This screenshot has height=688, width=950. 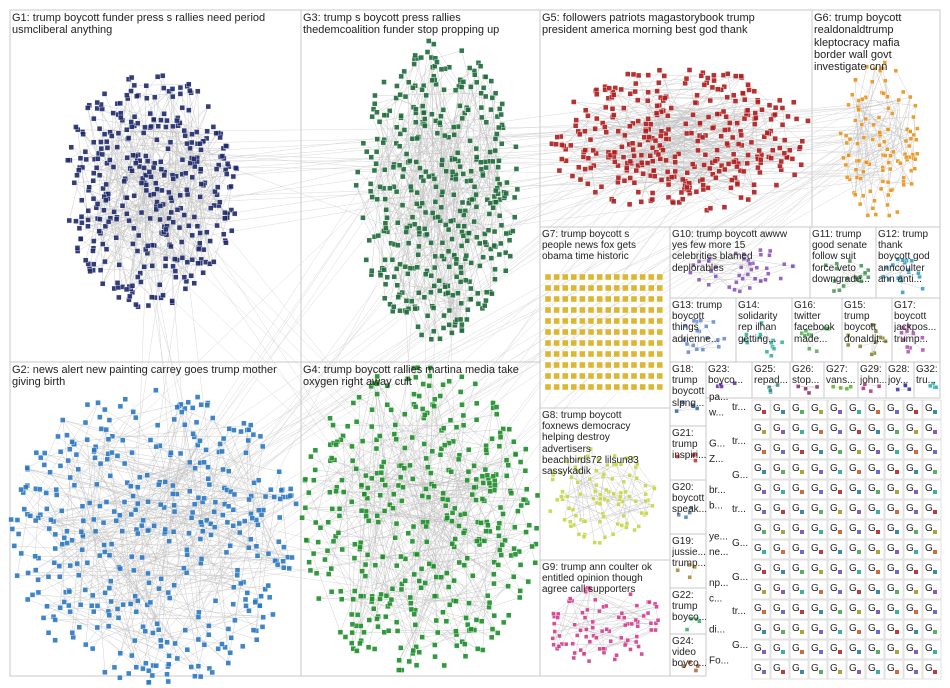 I want to click on node-g16, so click(x=801, y=333).